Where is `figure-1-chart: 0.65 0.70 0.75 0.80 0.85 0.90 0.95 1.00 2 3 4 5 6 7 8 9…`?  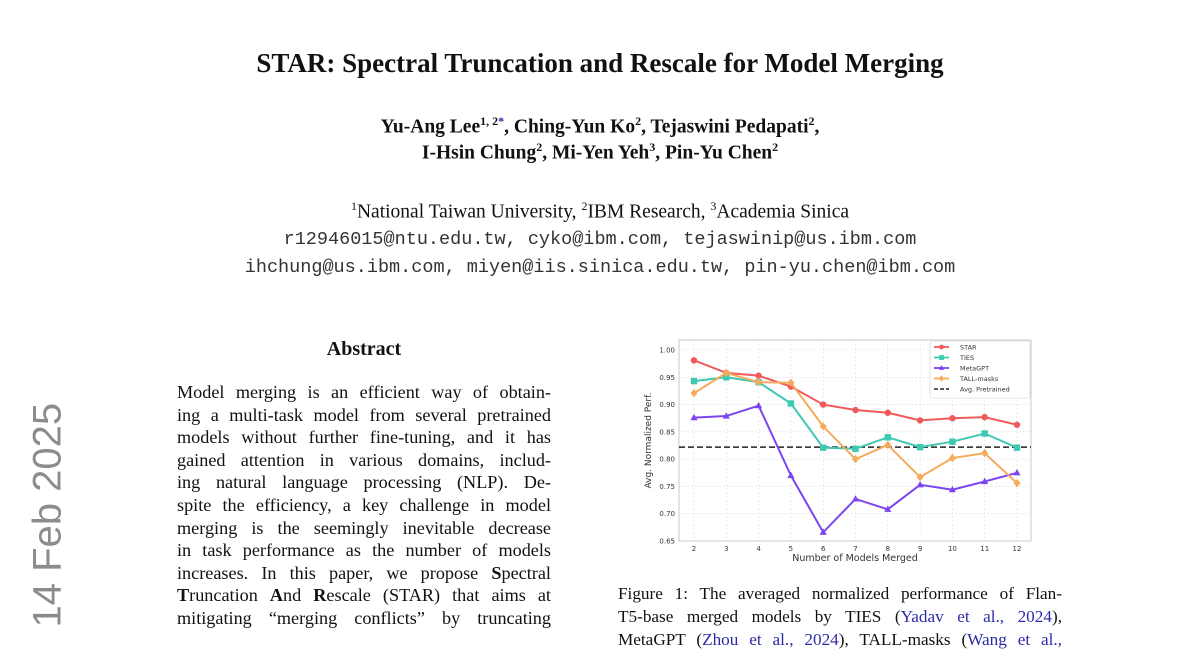 figure-1-chart: 0.65 0.70 0.75 0.80 0.85 0.90 0.95 1.00 2 3 4 5 6 7 8 9… is located at coordinates (838, 451).